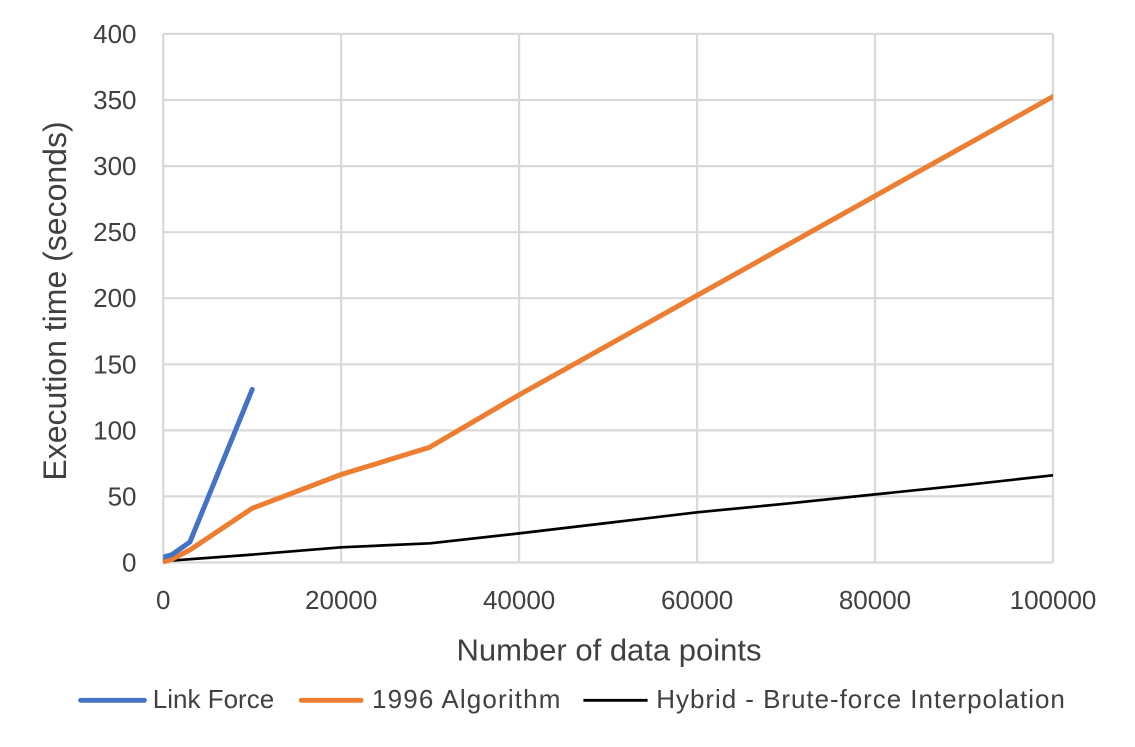  What do you see at coordinates (114, 430) in the screenshot?
I see `svg-text: 100` at bounding box center [114, 430].